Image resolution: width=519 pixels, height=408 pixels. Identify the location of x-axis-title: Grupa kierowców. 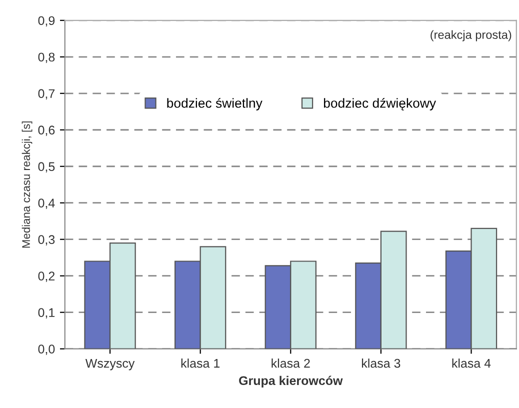
(291, 382).